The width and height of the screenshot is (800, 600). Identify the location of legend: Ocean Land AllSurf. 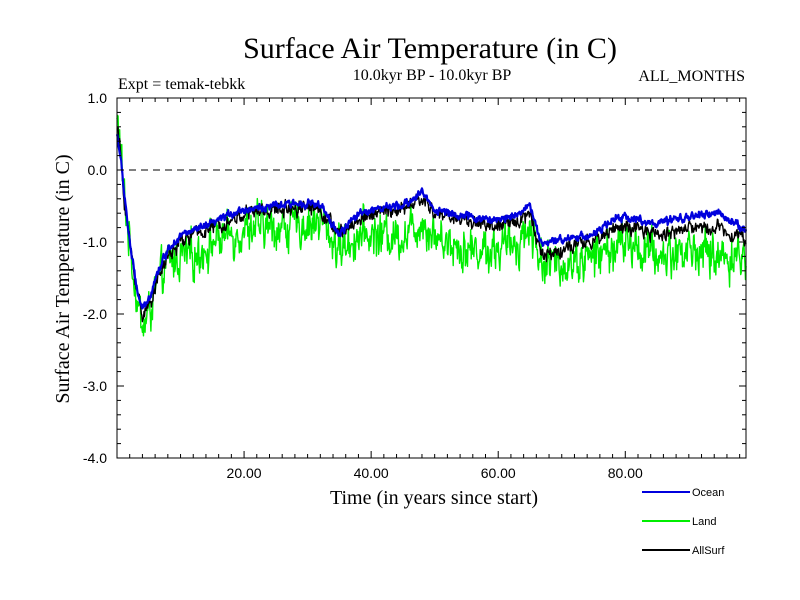
(683, 522).